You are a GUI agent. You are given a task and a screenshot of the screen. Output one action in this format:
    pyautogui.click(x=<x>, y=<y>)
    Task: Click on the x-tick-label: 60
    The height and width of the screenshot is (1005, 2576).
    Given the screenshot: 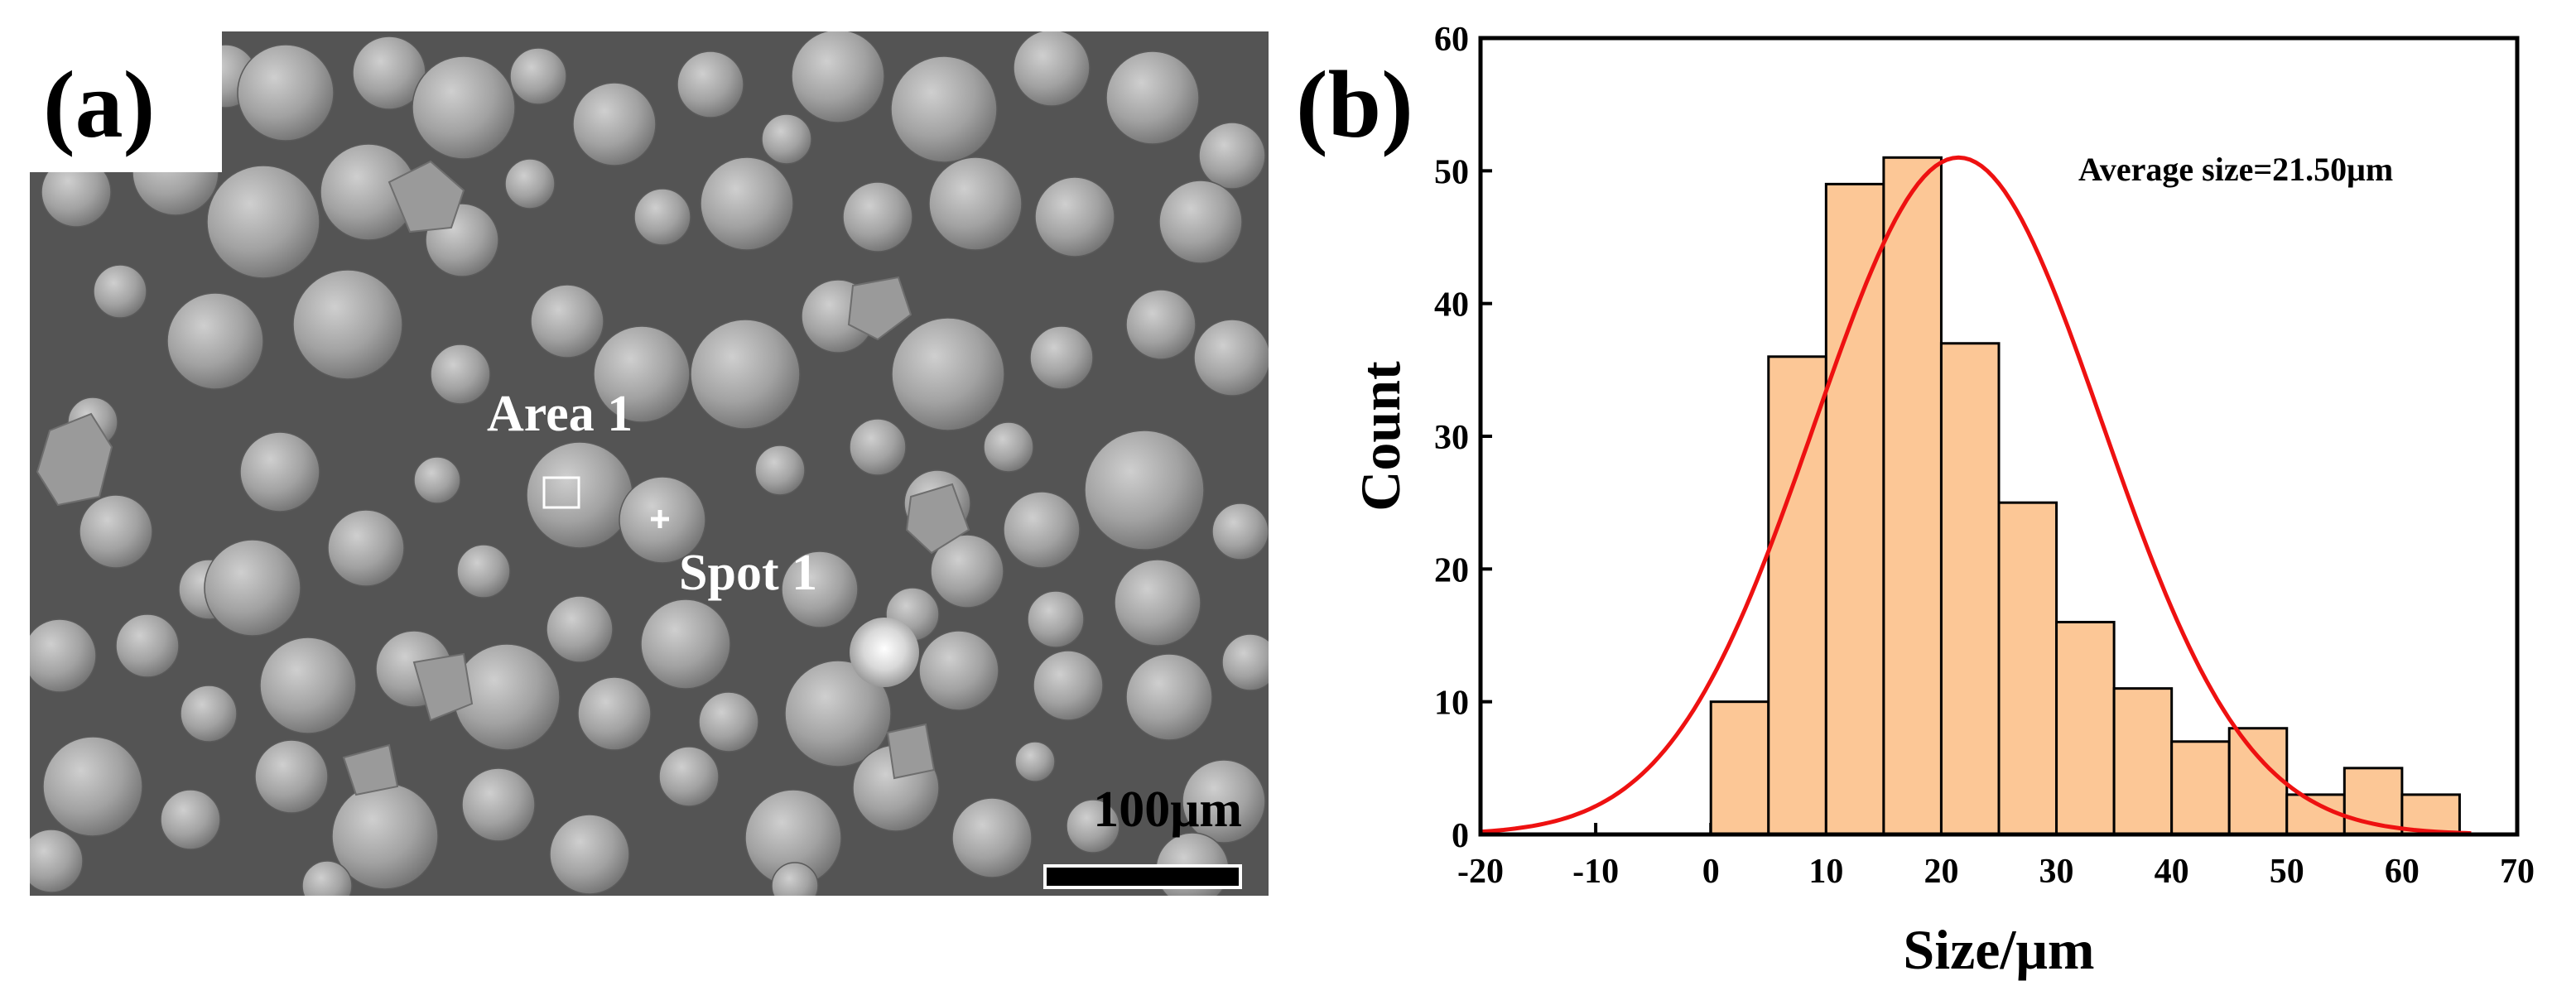 What is the action you would take?
    pyautogui.click(x=2402, y=872)
    